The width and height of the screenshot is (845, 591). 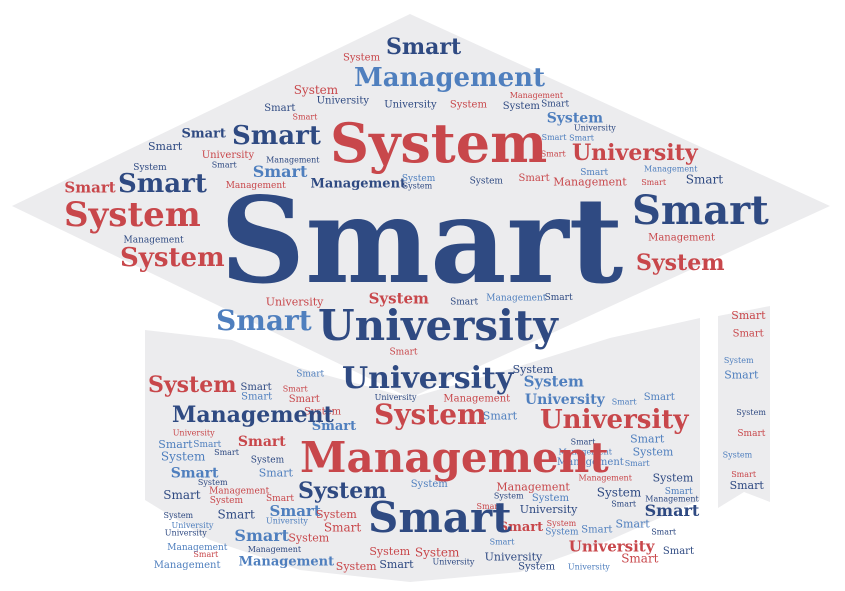 I want to click on word-university-medium: University, so click(x=428, y=378).